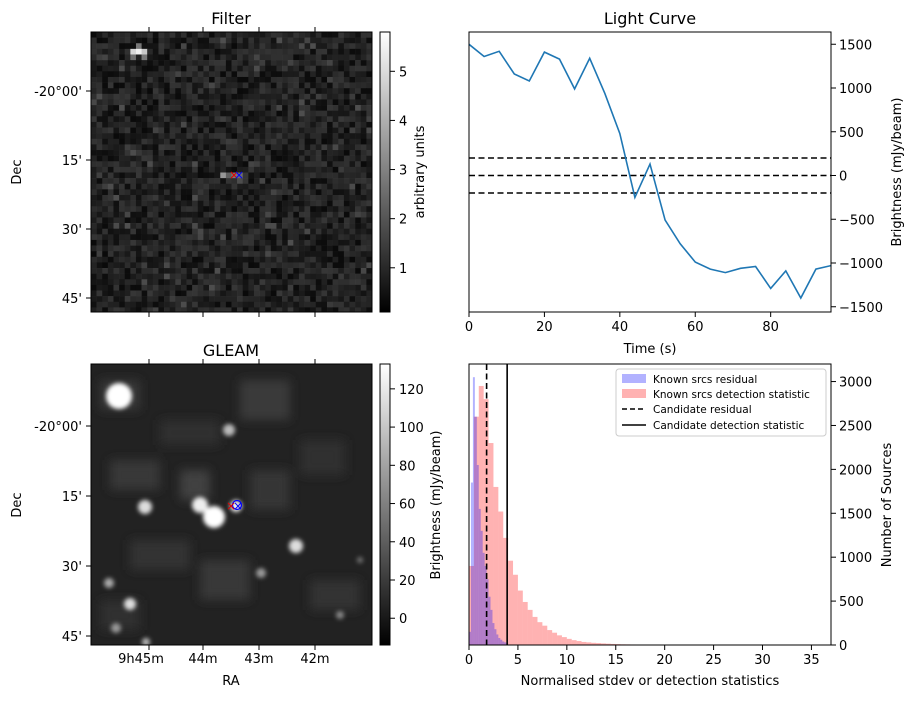  Describe the element at coordinates (695, 327) in the screenshot. I see `light-curve-xtick-label-3: 60` at that location.